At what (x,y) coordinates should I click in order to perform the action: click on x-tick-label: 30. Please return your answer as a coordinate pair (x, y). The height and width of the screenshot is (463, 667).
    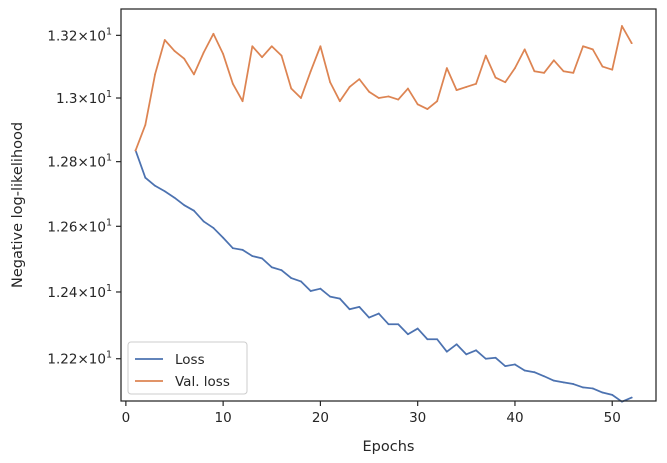
    Looking at the image, I should click on (417, 418).